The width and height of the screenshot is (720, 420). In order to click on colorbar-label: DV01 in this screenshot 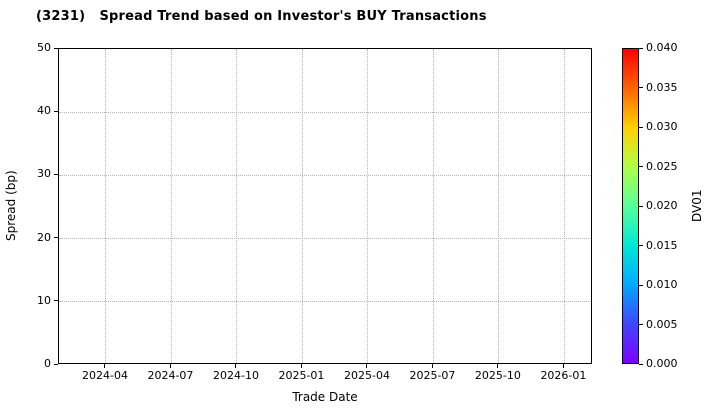, I will do `click(697, 206)`.